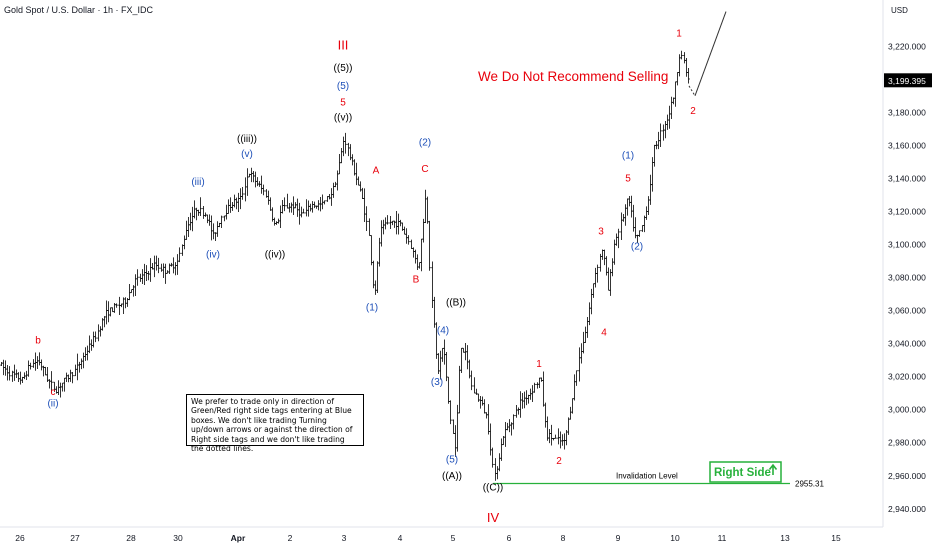 The width and height of the screenshot is (932, 550). Describe the element at coordinates (907, 509) in the screenshot. I see `y-tick-label-0: 2,940.000` at that location.